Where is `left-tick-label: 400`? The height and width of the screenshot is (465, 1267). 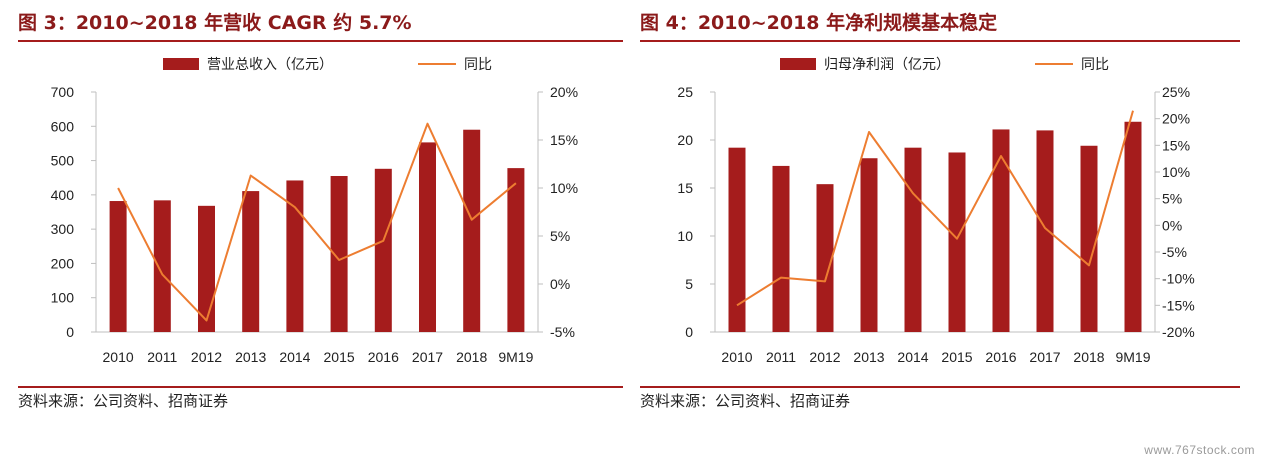
left-tick-label: 400 is located at coordinates (63, 195).